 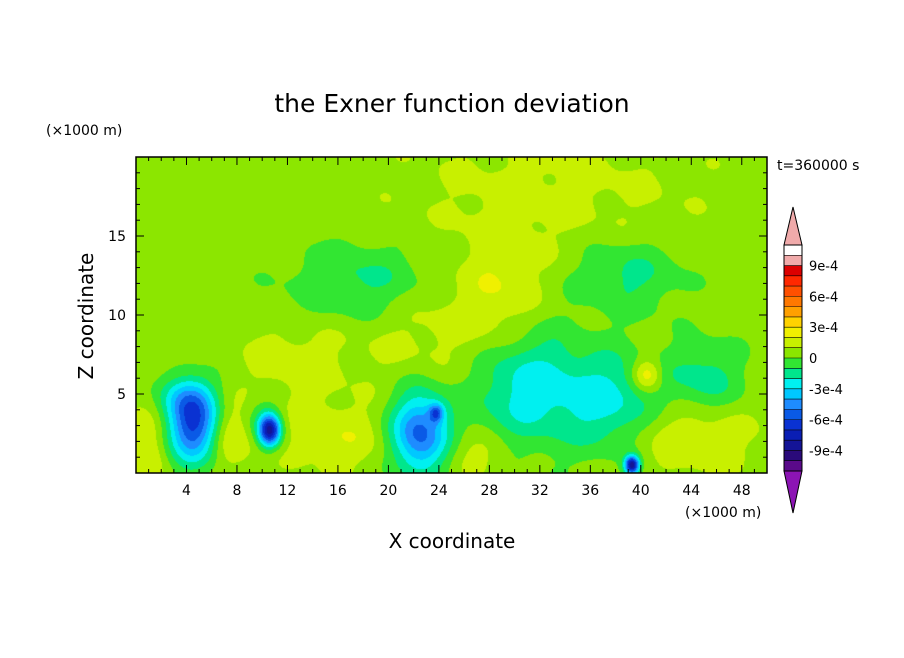 What do you see at coordinates (452, 541) in the screenshot?
I see `x-axis-label: X coordinate` at bounding box center [452, 541].